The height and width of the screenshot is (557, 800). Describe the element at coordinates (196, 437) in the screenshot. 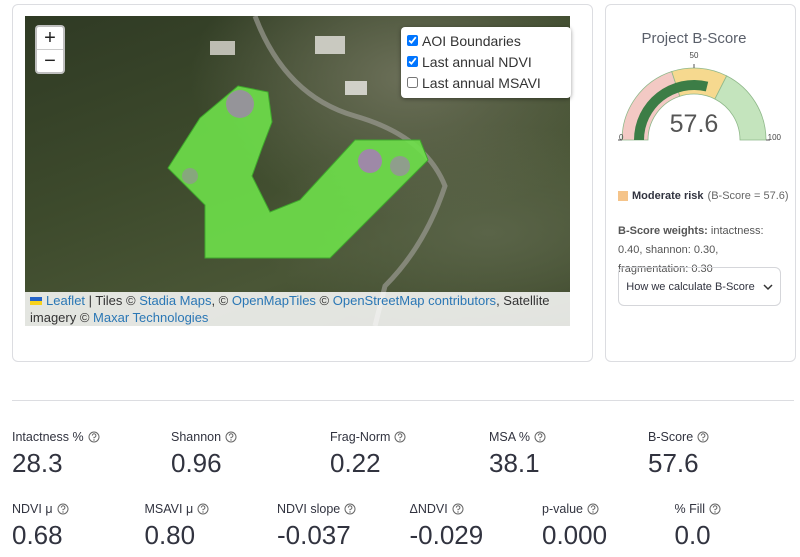

I see `metric-name: Shannon` at that location.